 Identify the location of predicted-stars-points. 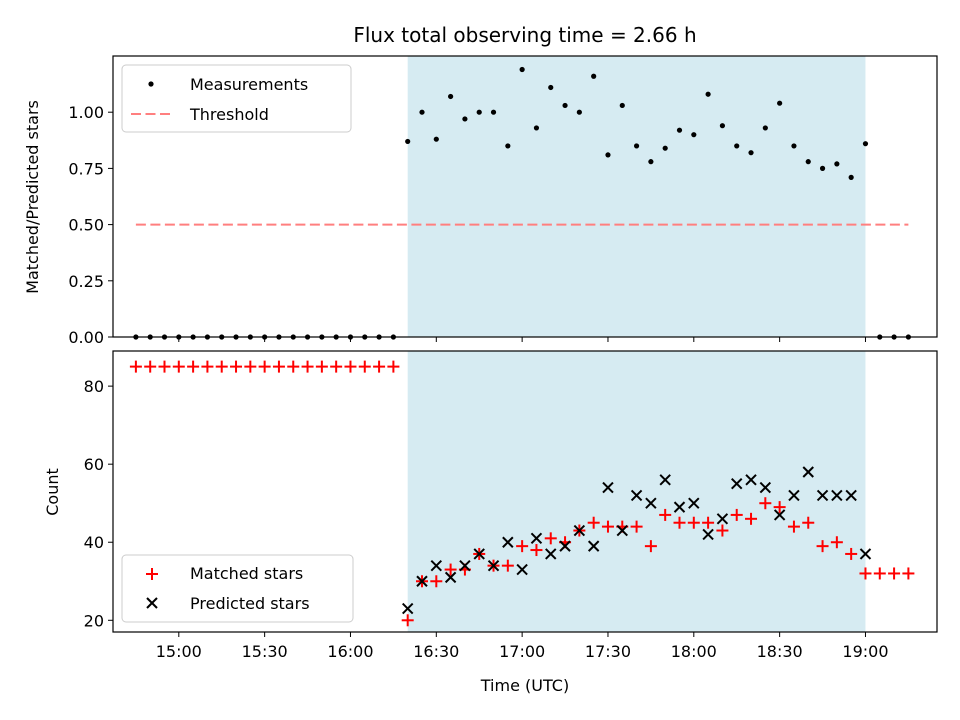
(636, 540).